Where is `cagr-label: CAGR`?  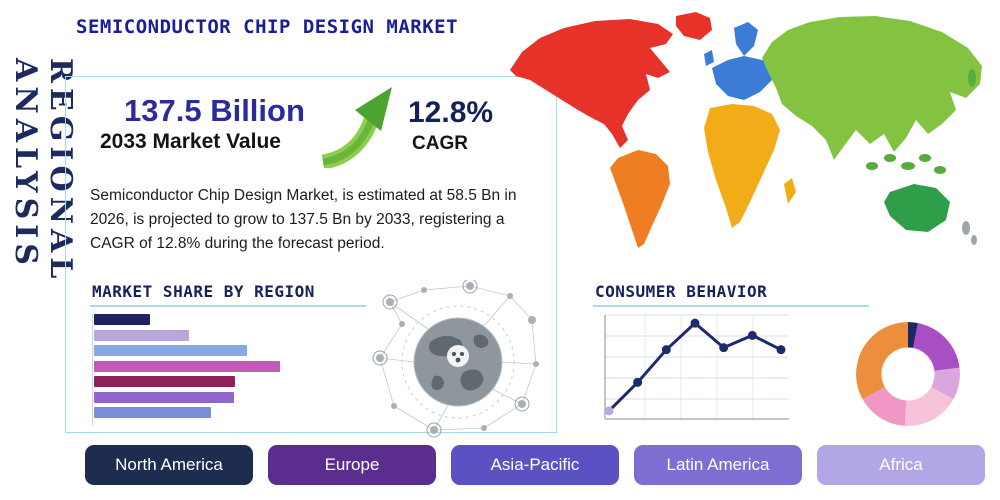 cagr-label: CAGR is located at coordinates (440, 143).